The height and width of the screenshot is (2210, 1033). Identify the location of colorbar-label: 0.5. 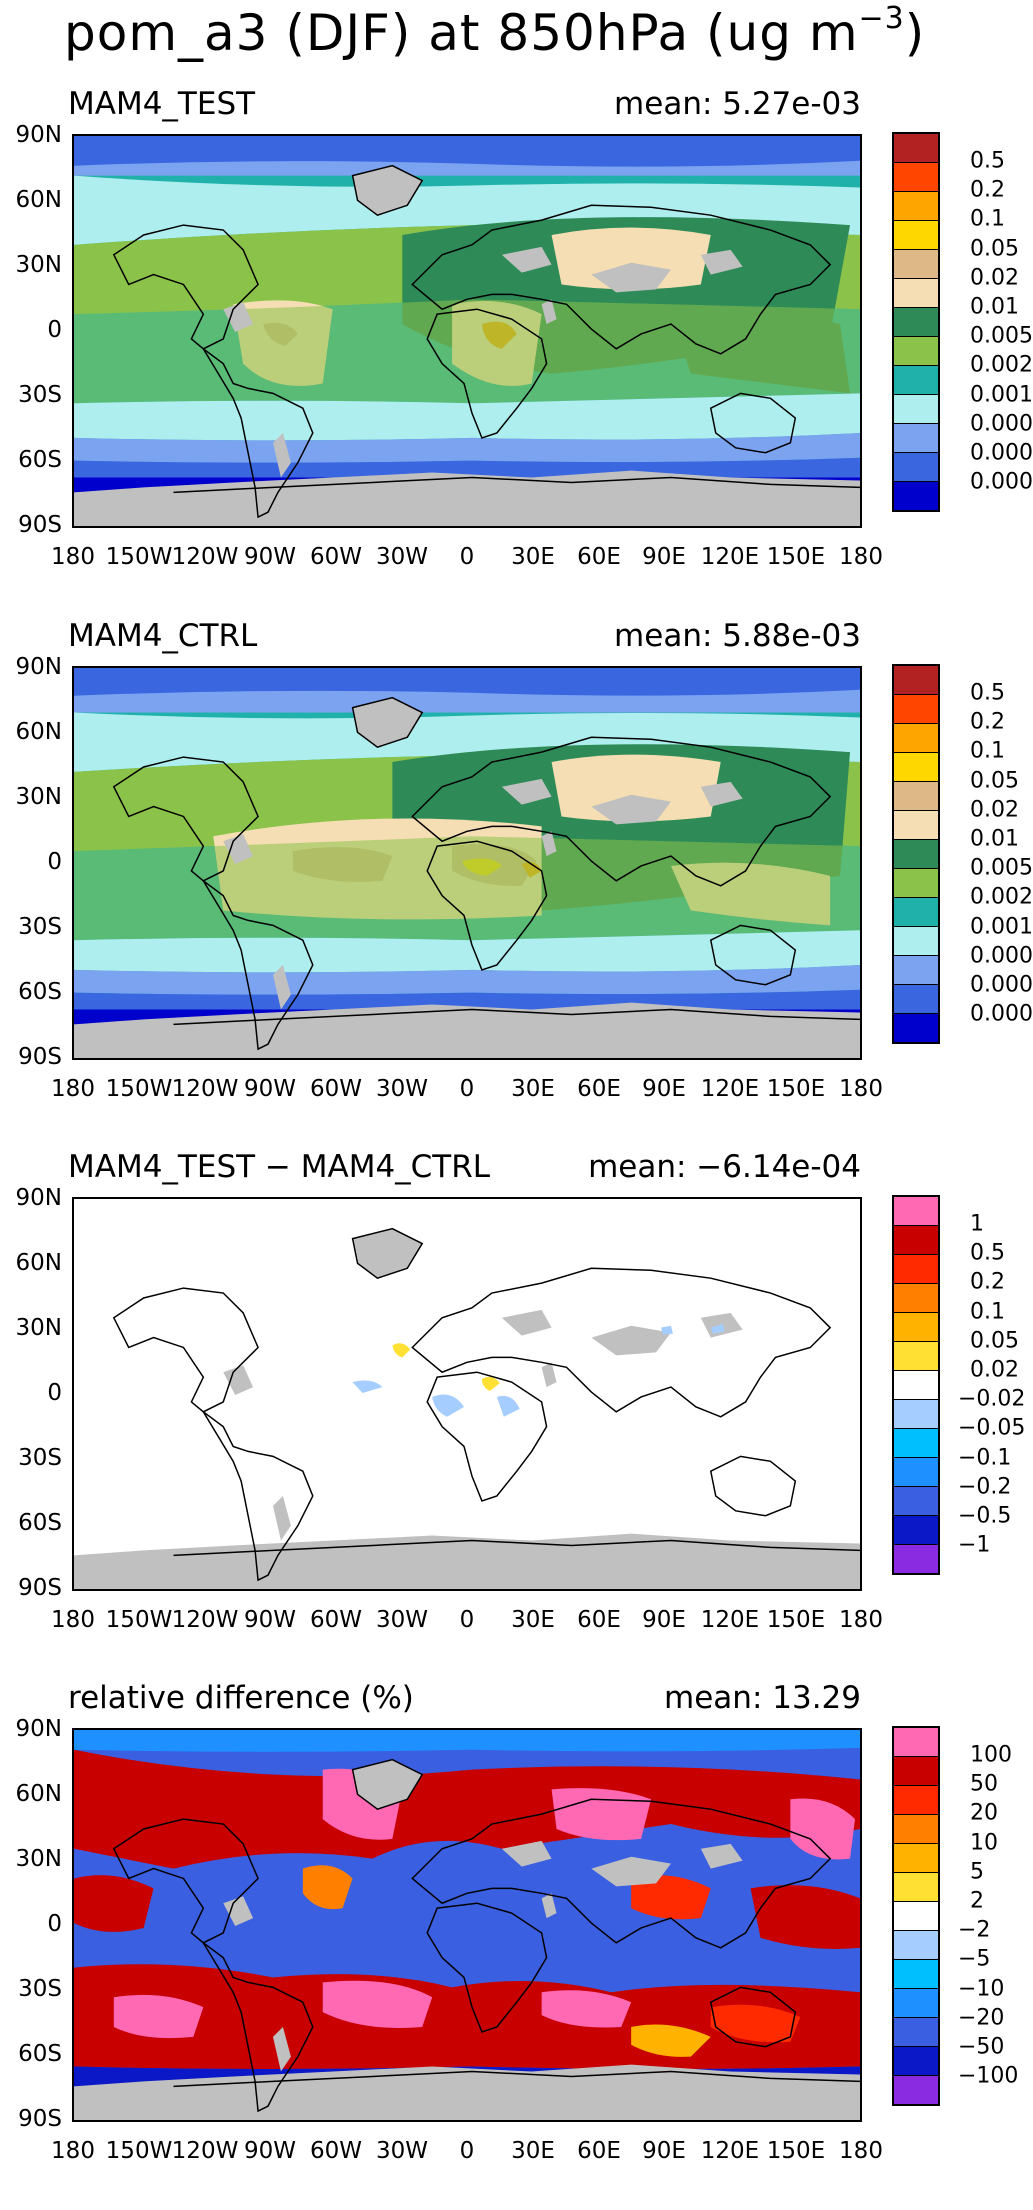
(987, 161).